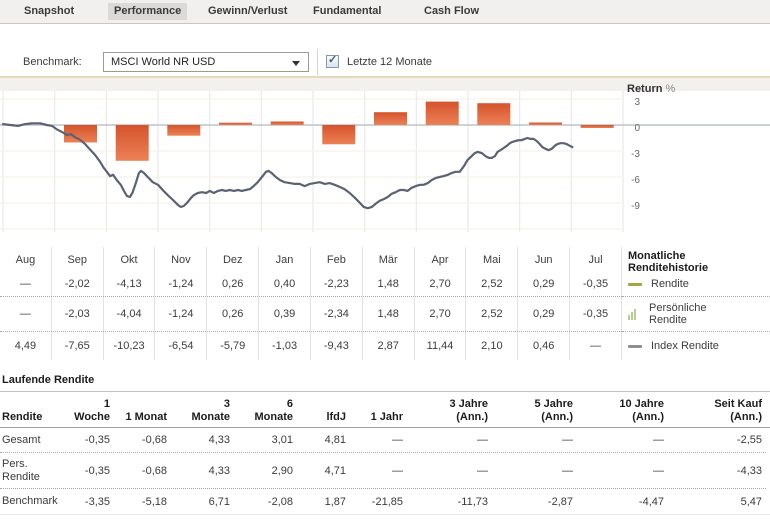 The image size is (770, 525). Describe the element at coordinates (106, 404) in the screenshot. I see `header-line-1: 1` at that location.